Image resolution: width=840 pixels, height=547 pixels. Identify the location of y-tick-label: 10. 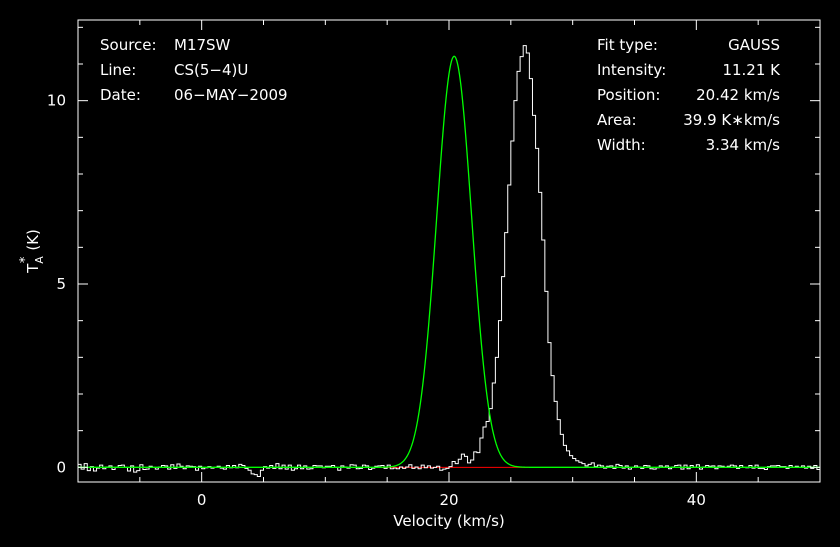
(56, 101).